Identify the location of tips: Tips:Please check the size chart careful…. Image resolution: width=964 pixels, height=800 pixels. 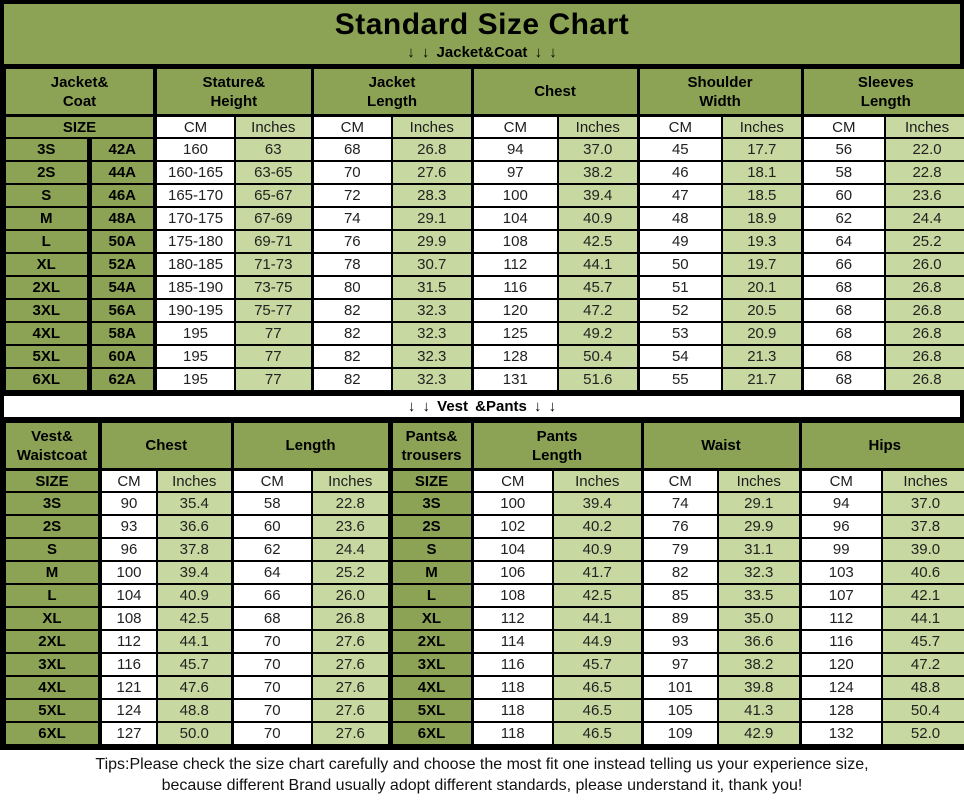
(482, 773).